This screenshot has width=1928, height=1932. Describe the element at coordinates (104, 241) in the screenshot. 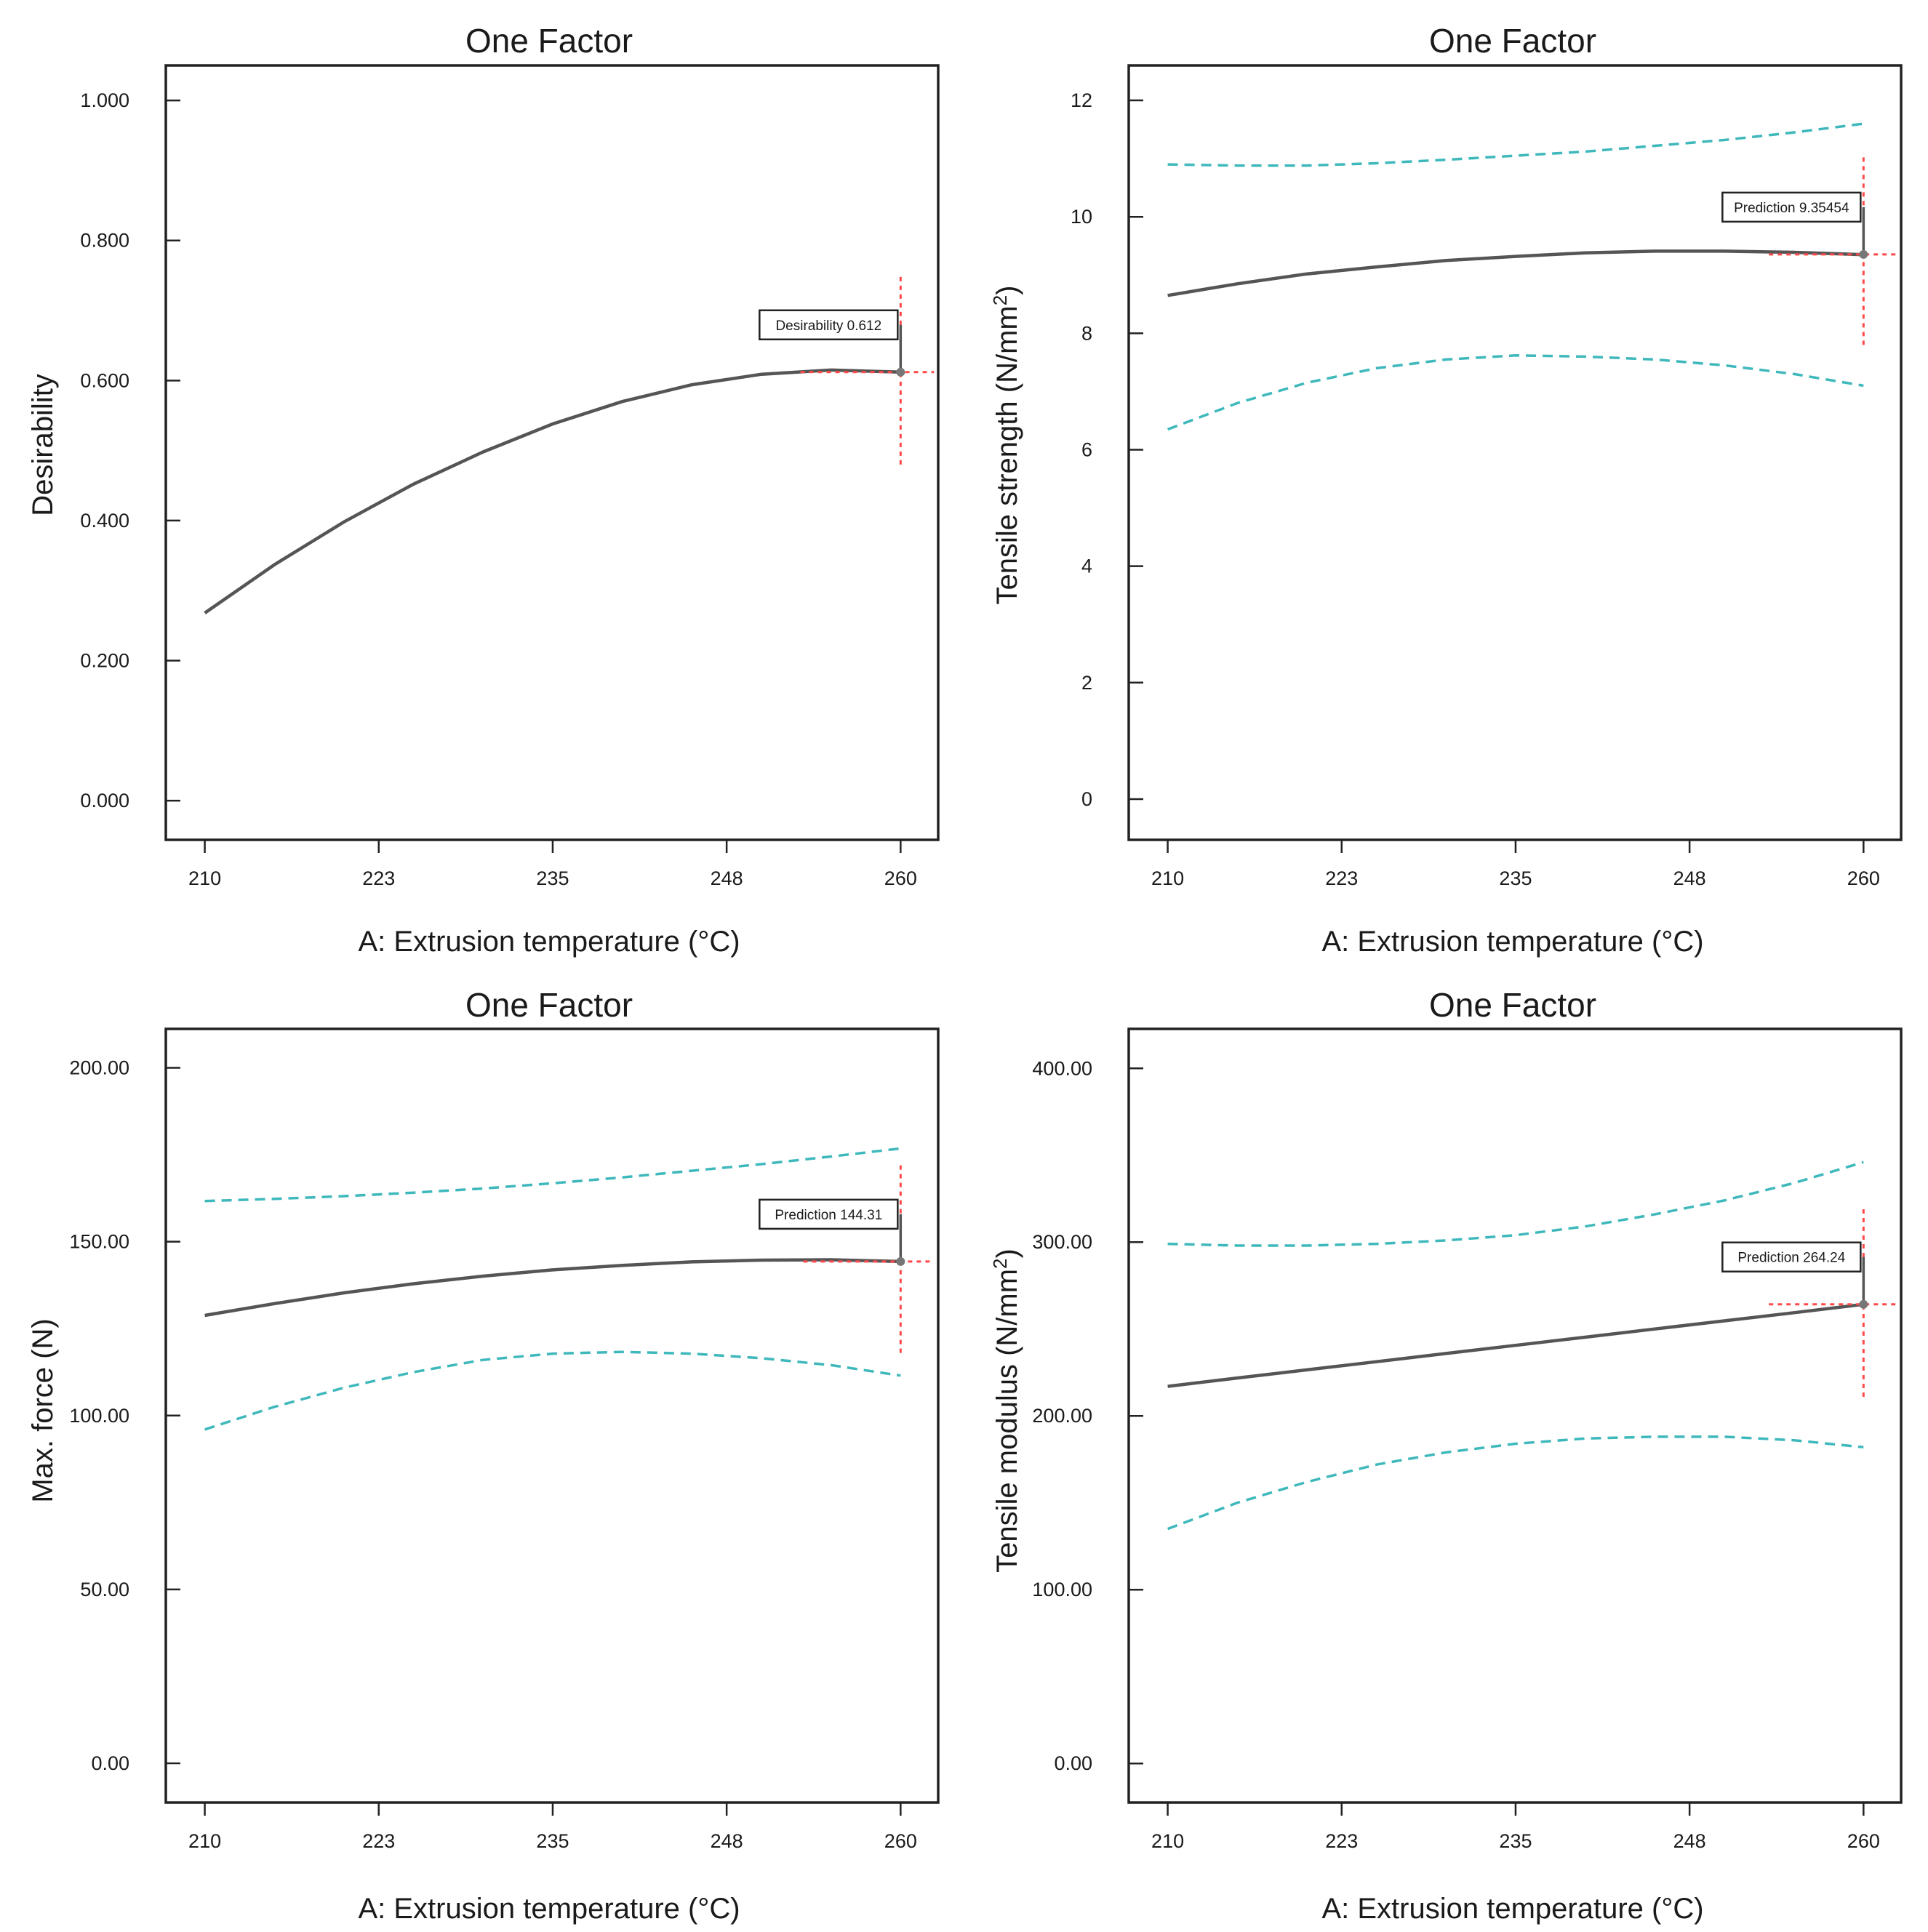

I see `y-tick-label: 0.800` at that location.